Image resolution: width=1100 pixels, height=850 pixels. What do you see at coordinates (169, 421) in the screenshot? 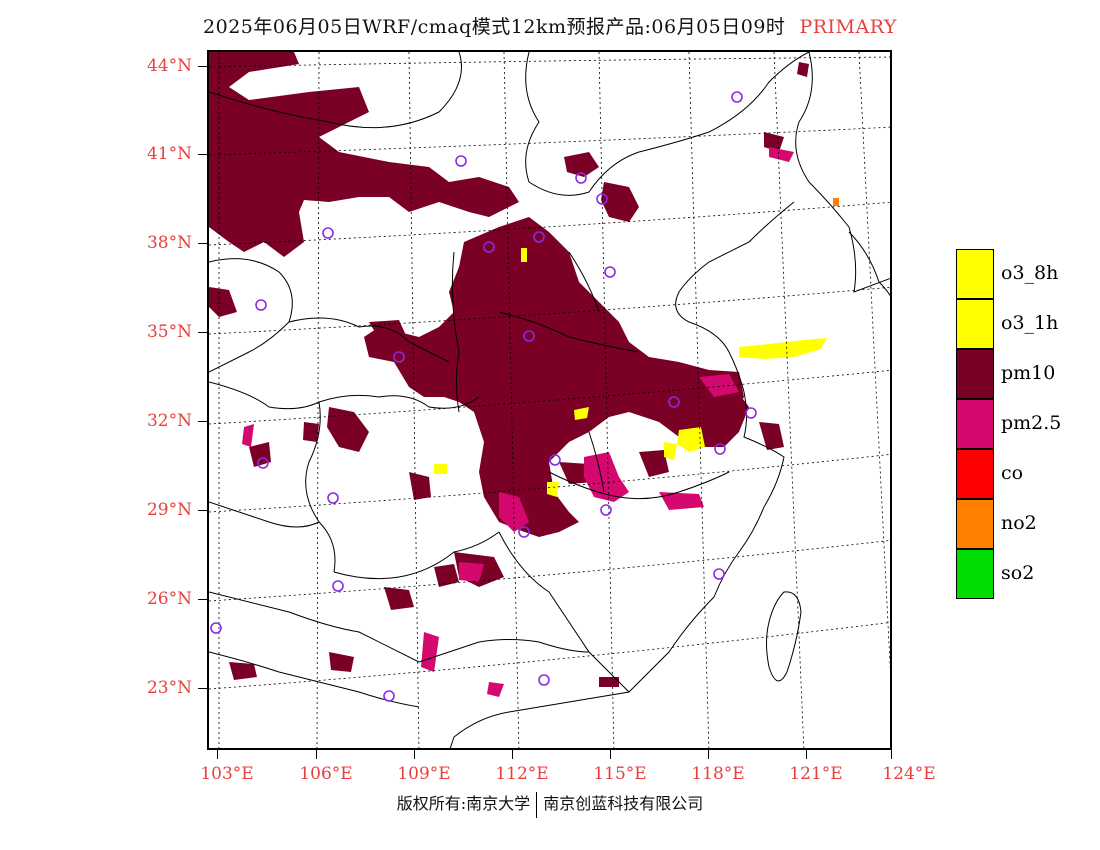
I see `lat-label-32: 32°N` at bounding box center [169, 421].